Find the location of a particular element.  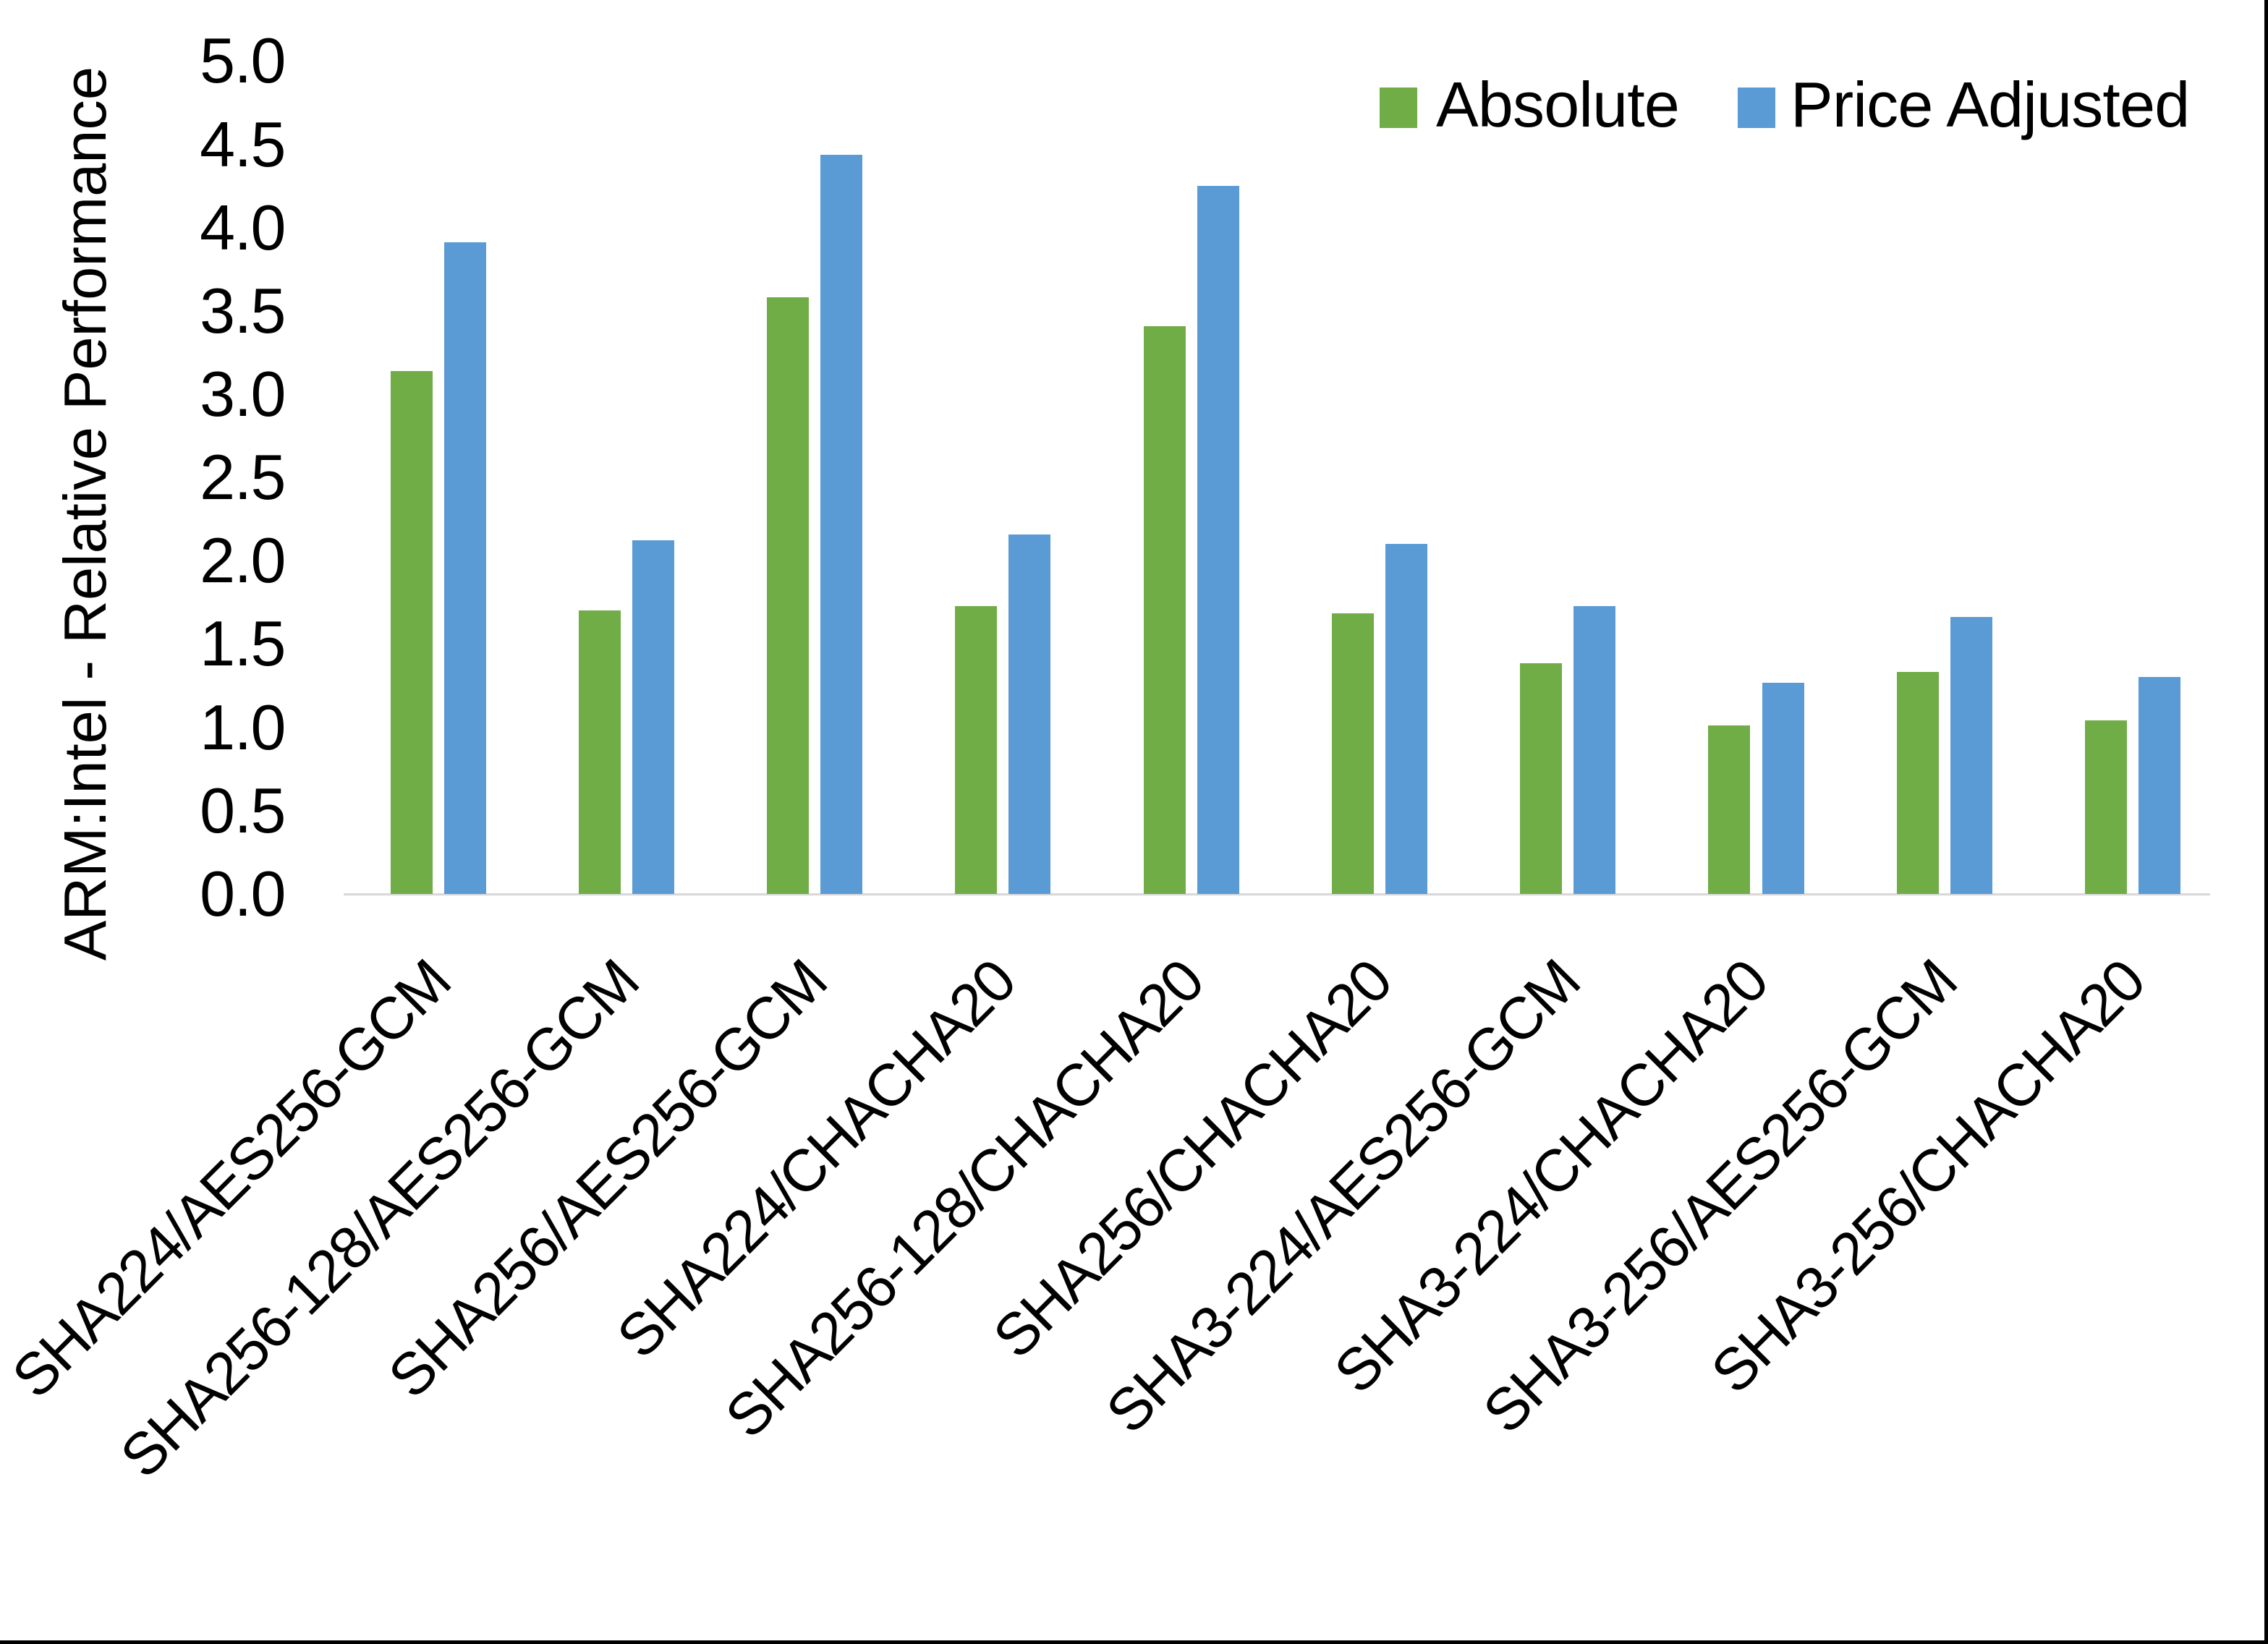

svg-text: Absolute is located at coordinates (1557, 104).